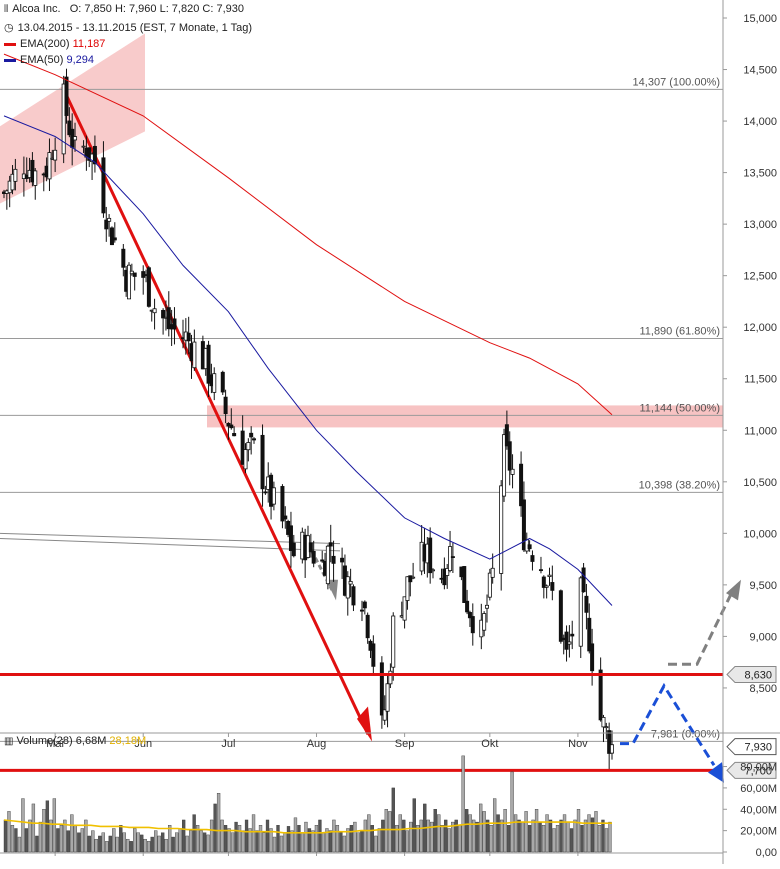 The width and height of the screenshot is (780, 869). I want to click on legend-ema200: EMA(200) 11,187, so click(54, 44).